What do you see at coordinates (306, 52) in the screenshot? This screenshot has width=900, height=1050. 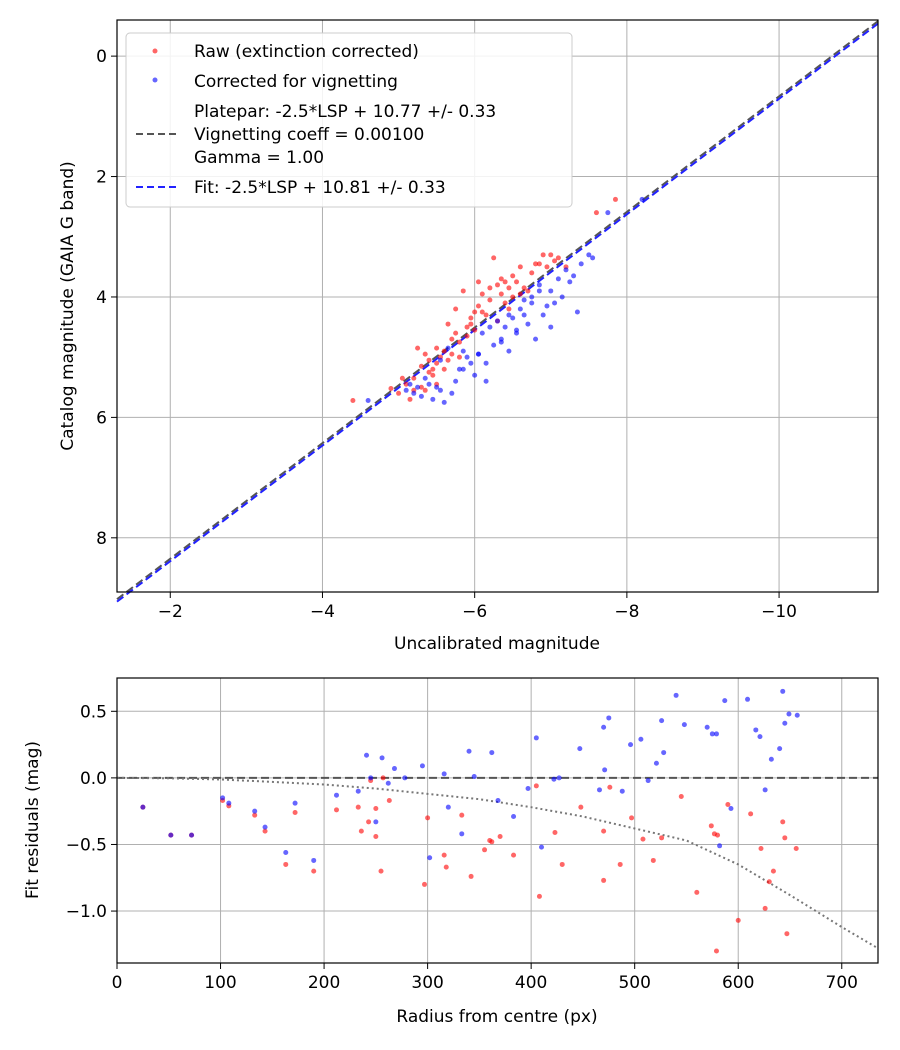 I see `legend-label-raw: Raw (extinction corrected)` at bounding box center [306, 52].